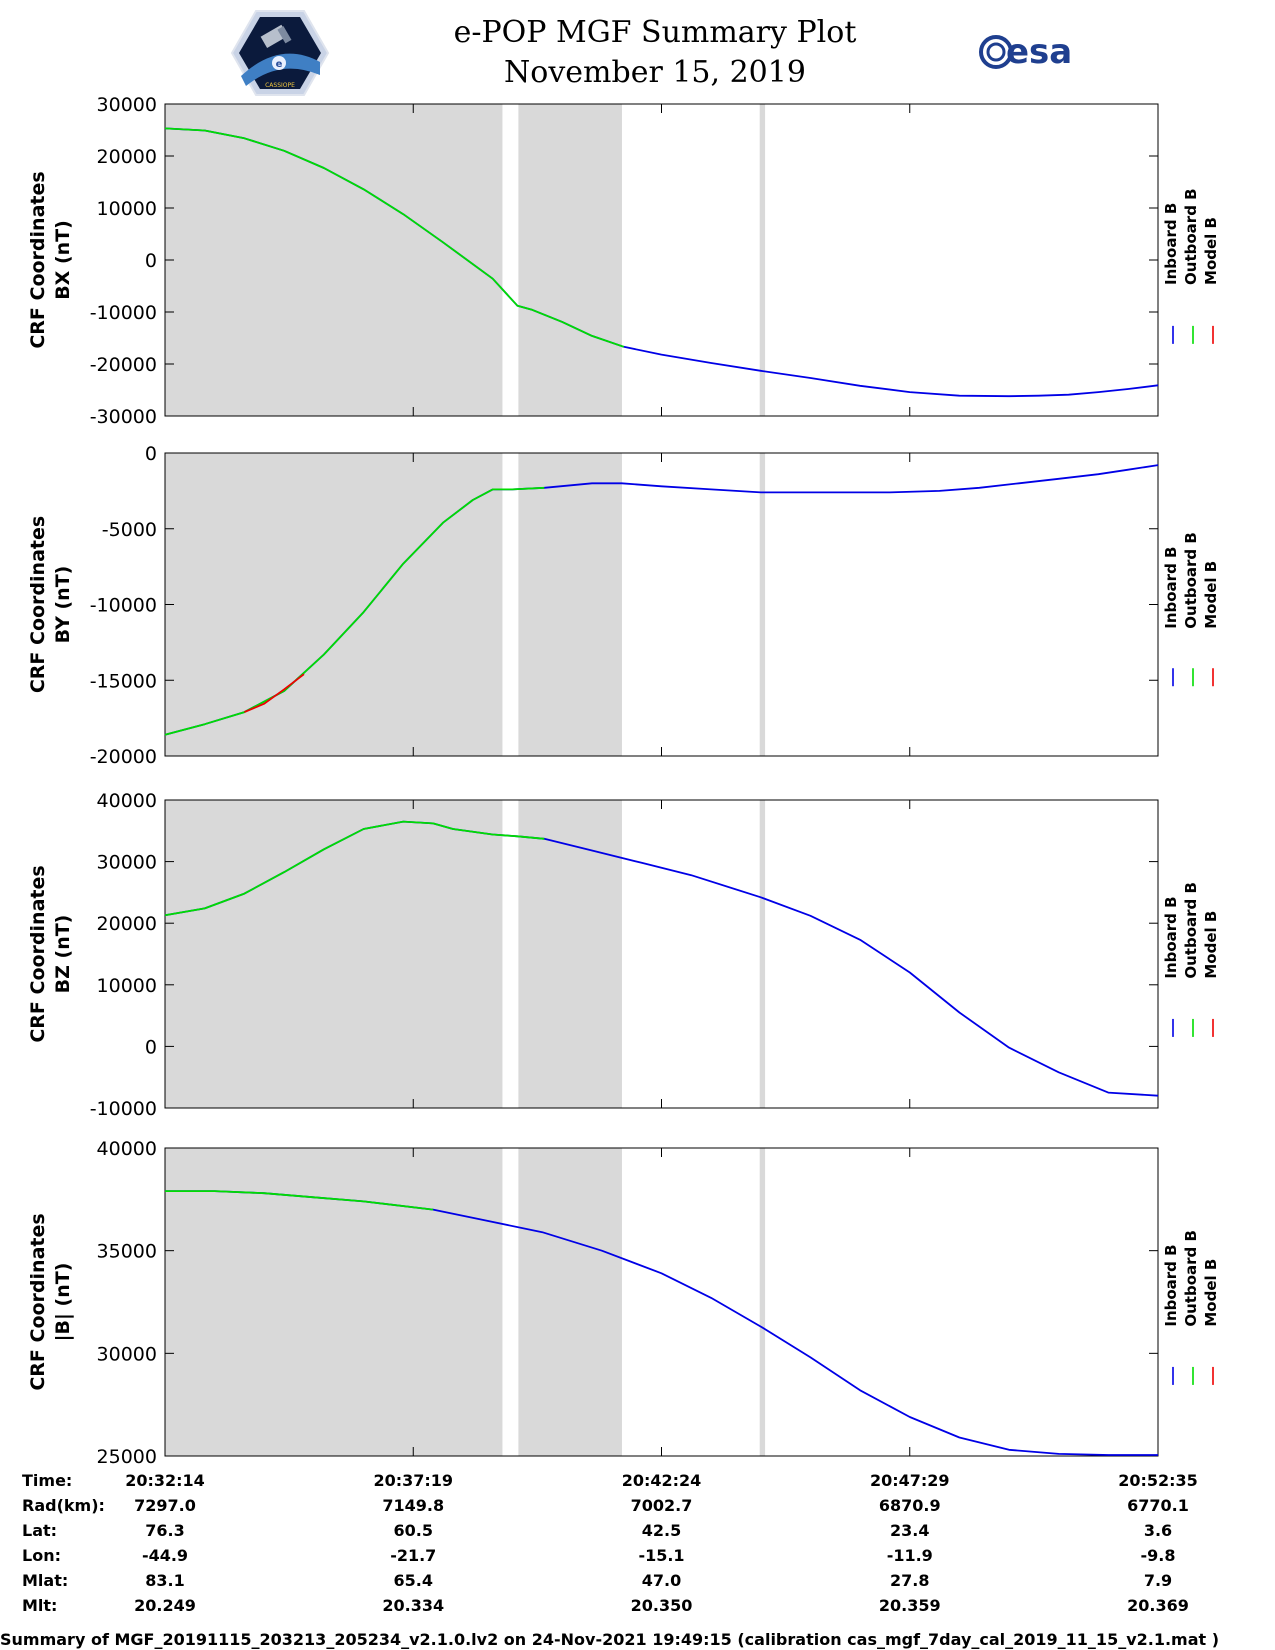 The width and height of the screenshot is (1275, 1650). I want to click on cassiope-mark-circle, so click(279, 63).